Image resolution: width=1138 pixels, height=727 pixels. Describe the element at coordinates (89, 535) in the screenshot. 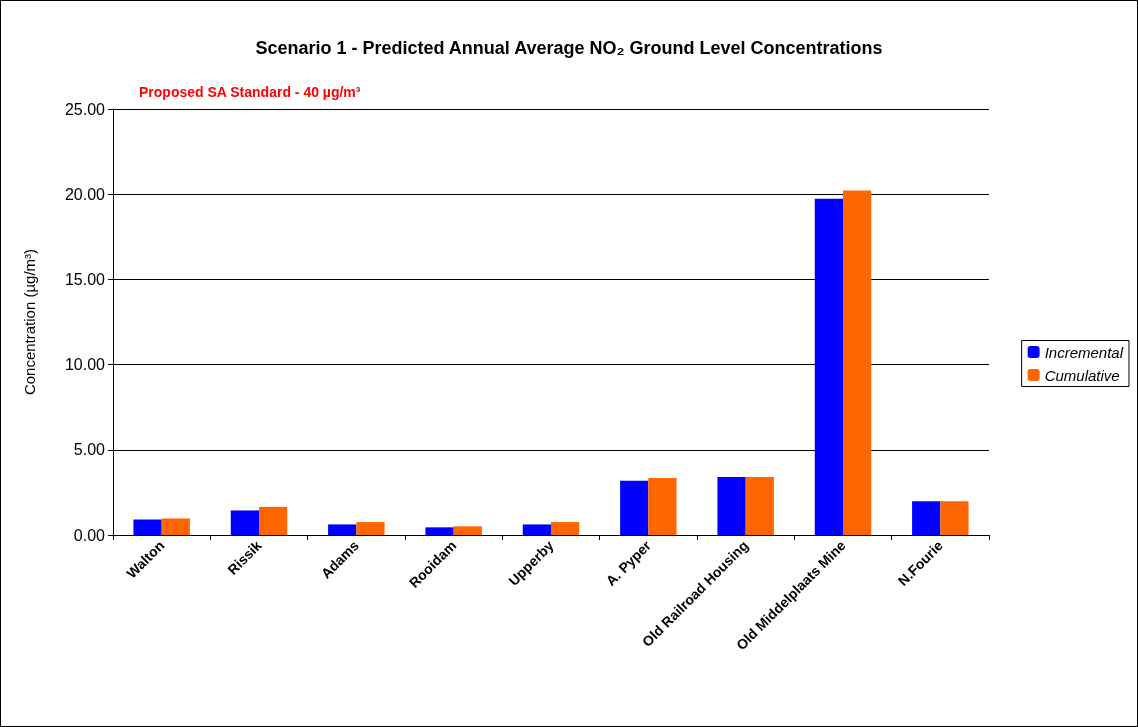

I see `y-tick-label: 0.00` at that location.